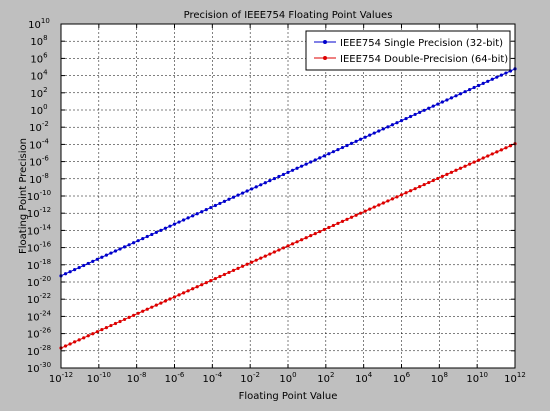 The image size is (550, 411). What do you see at coordinates (39, 368) in the screenshot?
I see `y-tick-label: 10⁻³⁰` at bounding box center [39, 368].